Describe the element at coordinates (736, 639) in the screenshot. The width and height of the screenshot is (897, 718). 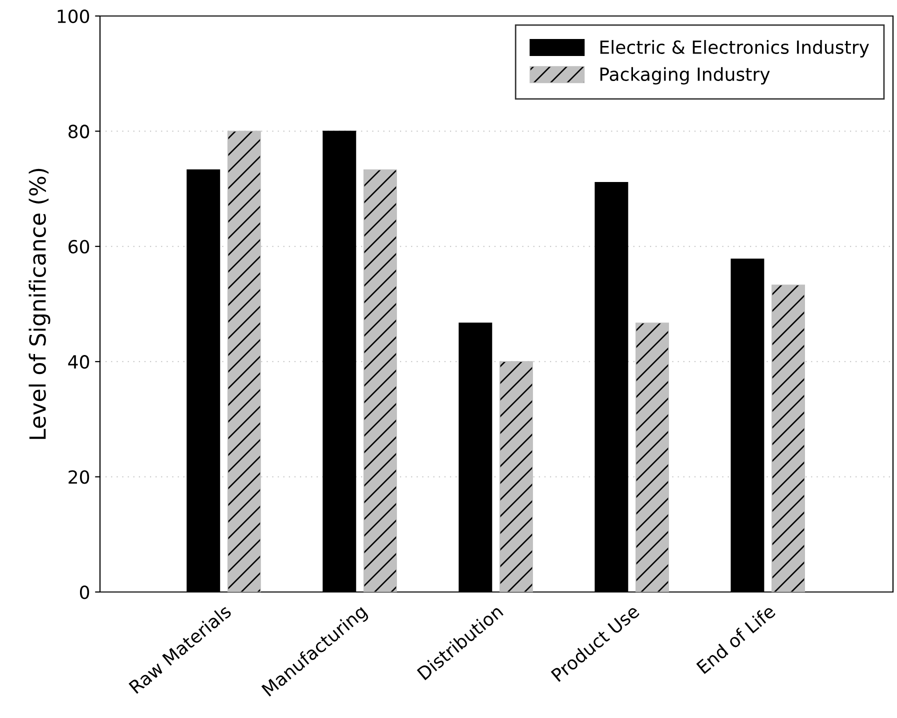
I see `x-tick-label: End of Life` at that location.